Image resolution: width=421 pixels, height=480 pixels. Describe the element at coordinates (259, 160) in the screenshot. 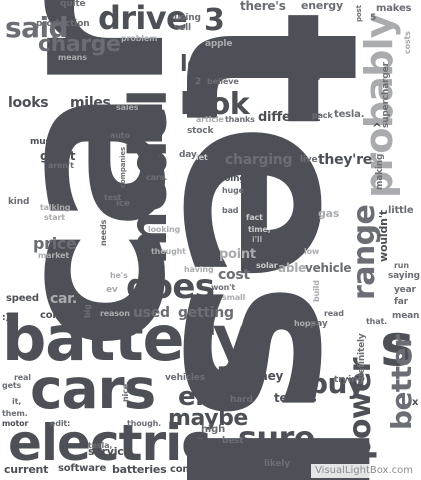

I see `word-charging: charging` at that location.